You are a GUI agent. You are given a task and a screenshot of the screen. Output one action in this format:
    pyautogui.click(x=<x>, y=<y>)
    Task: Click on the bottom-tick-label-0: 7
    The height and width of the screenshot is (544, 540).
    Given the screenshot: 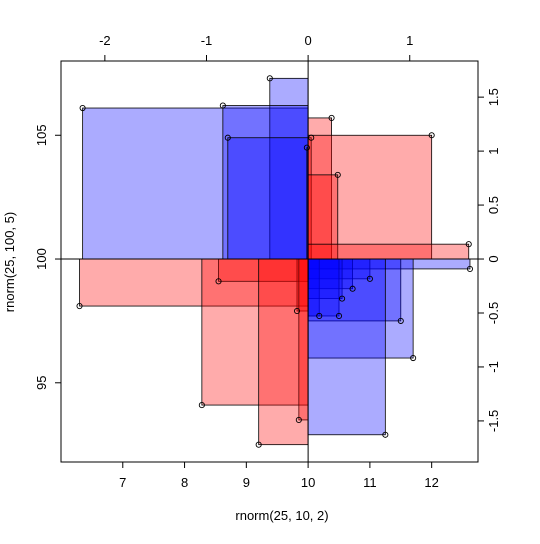 What is the action you would take?
    pyautogui.click(x=122, y=482)
    